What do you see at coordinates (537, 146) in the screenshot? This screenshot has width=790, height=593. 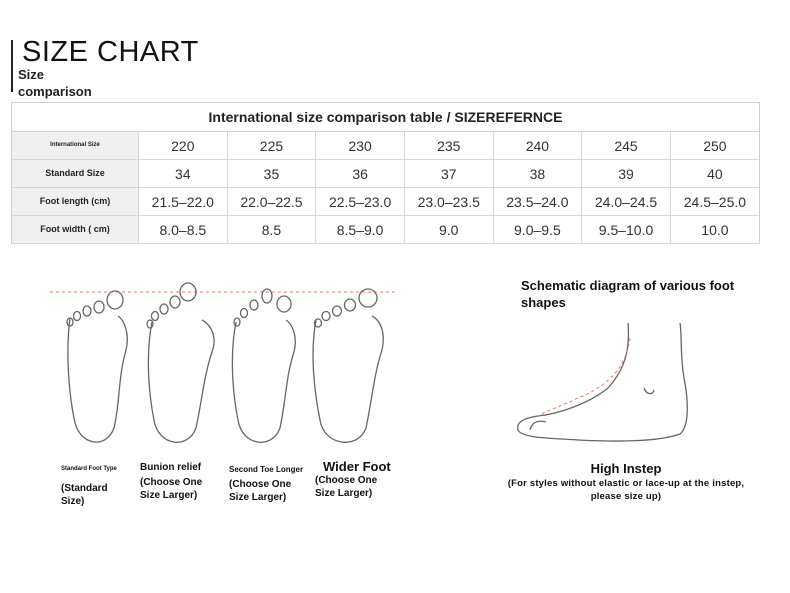 I see `table-cell: 240` at bounding box center [537, 146].